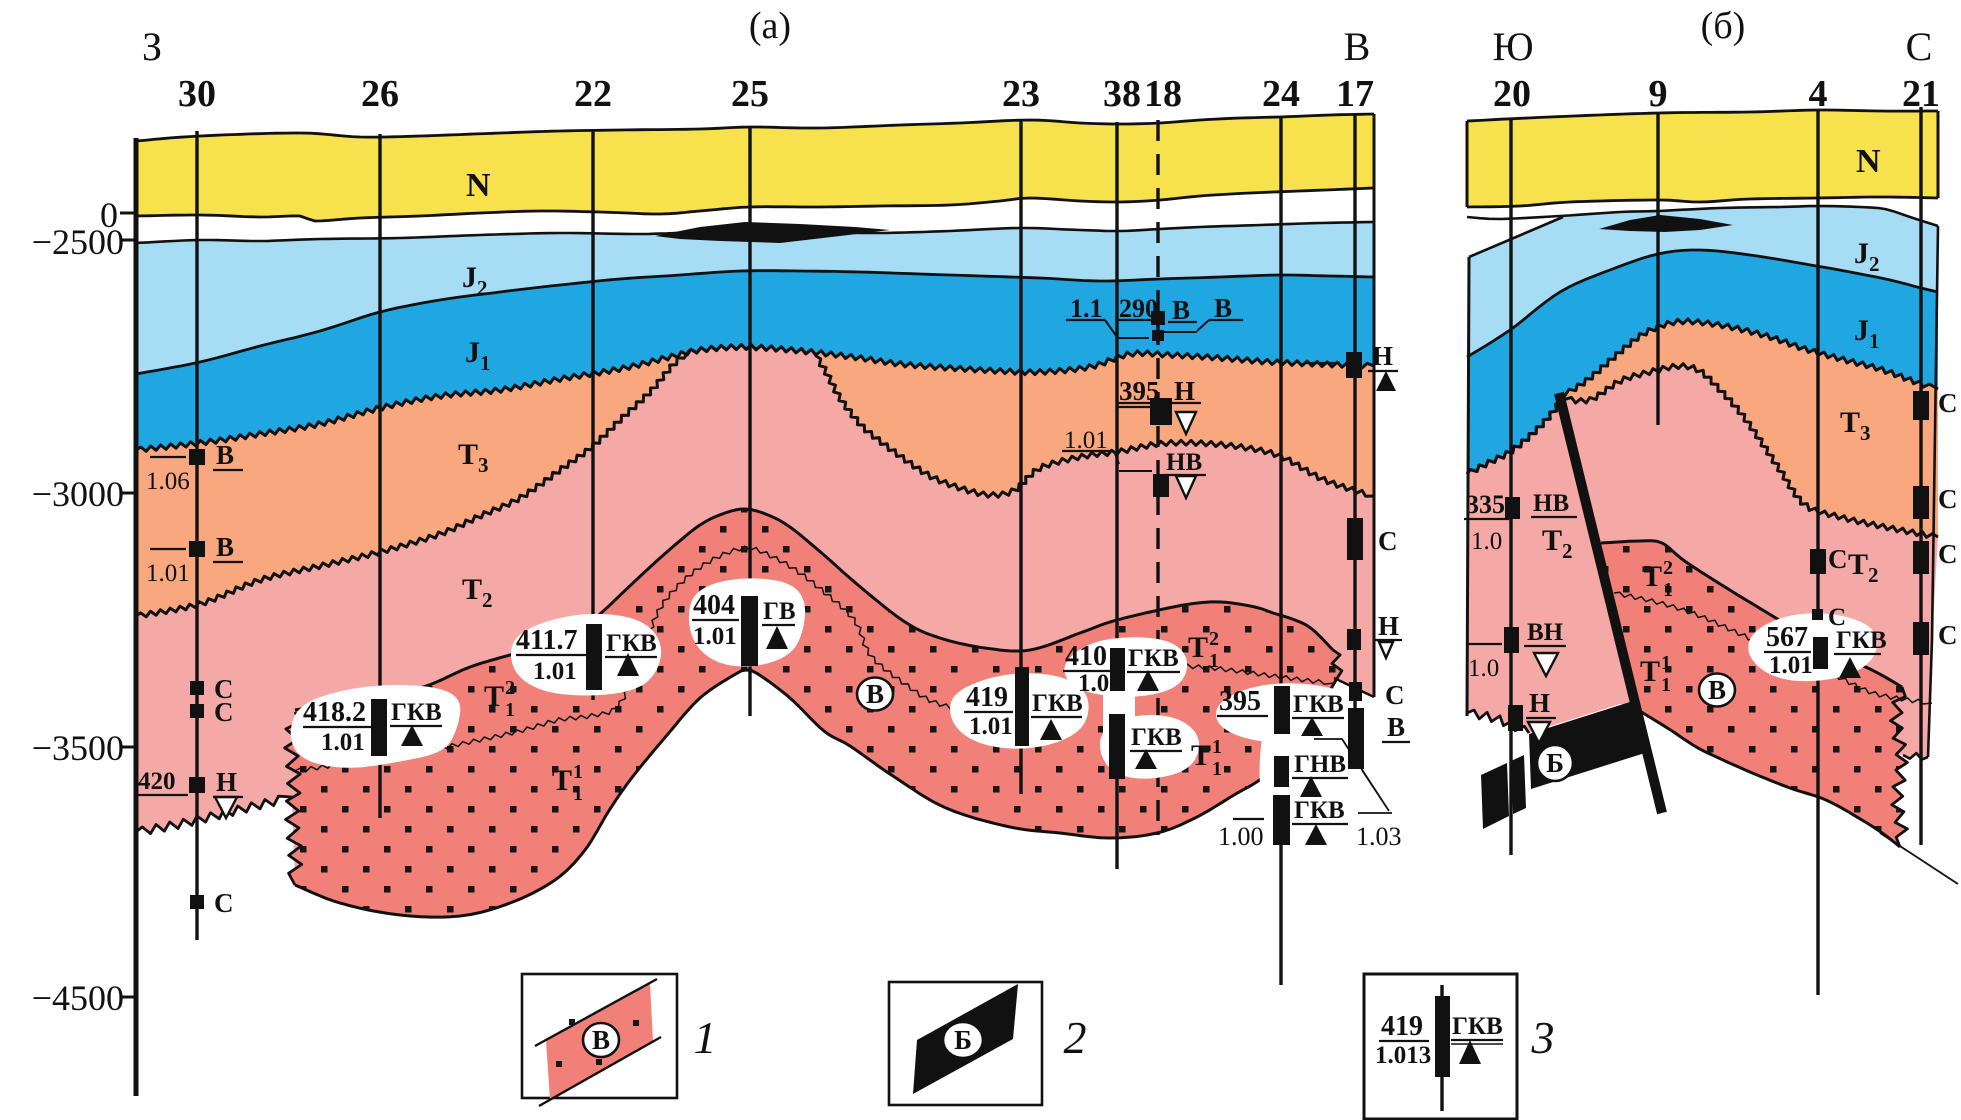 The image size is (1961, 1120). Describe the element at coordinates (1485, 504) in the screenshot. I see `svg-text: 335` at that location.